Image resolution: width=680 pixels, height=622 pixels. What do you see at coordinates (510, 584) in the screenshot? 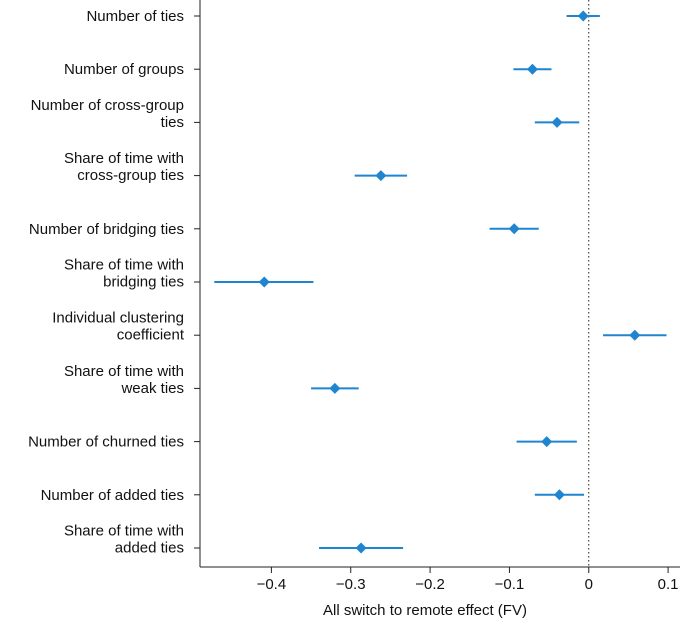
I see `x-tick-label: −0.1` at bounding box center [510, 584].